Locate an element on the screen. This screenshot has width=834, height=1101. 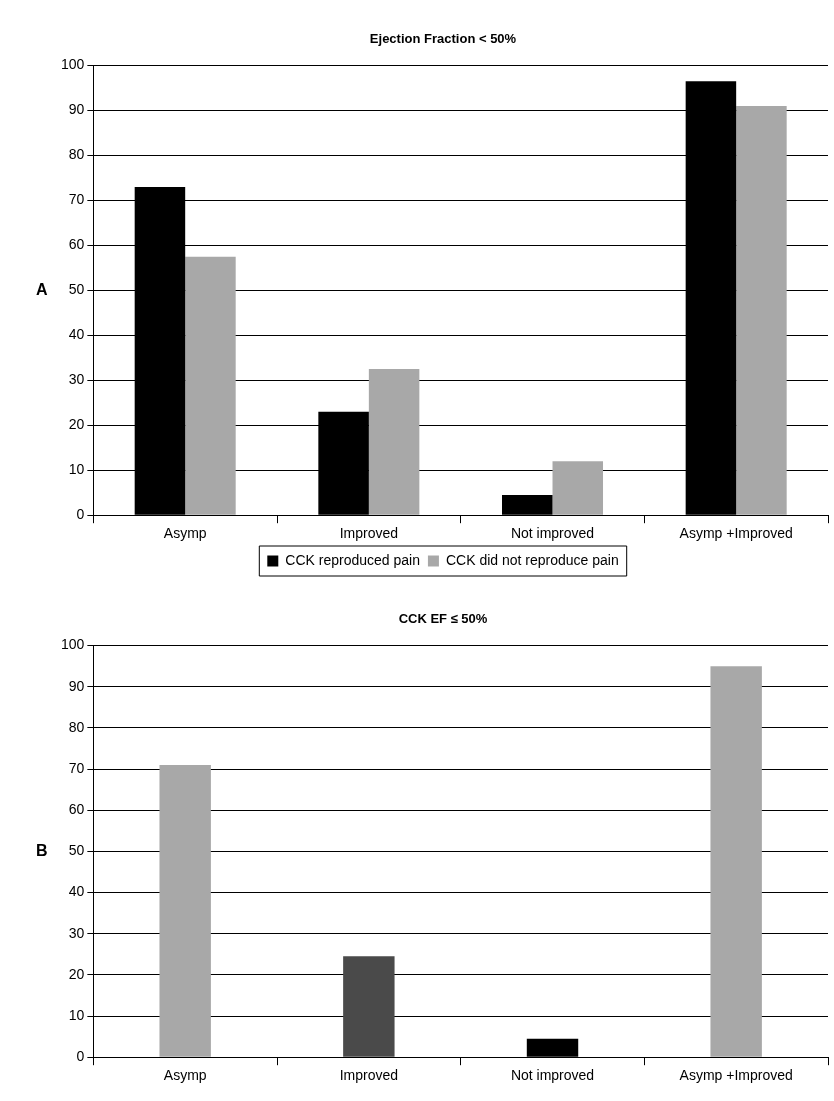
text: B is located at coordinates (42, 850).